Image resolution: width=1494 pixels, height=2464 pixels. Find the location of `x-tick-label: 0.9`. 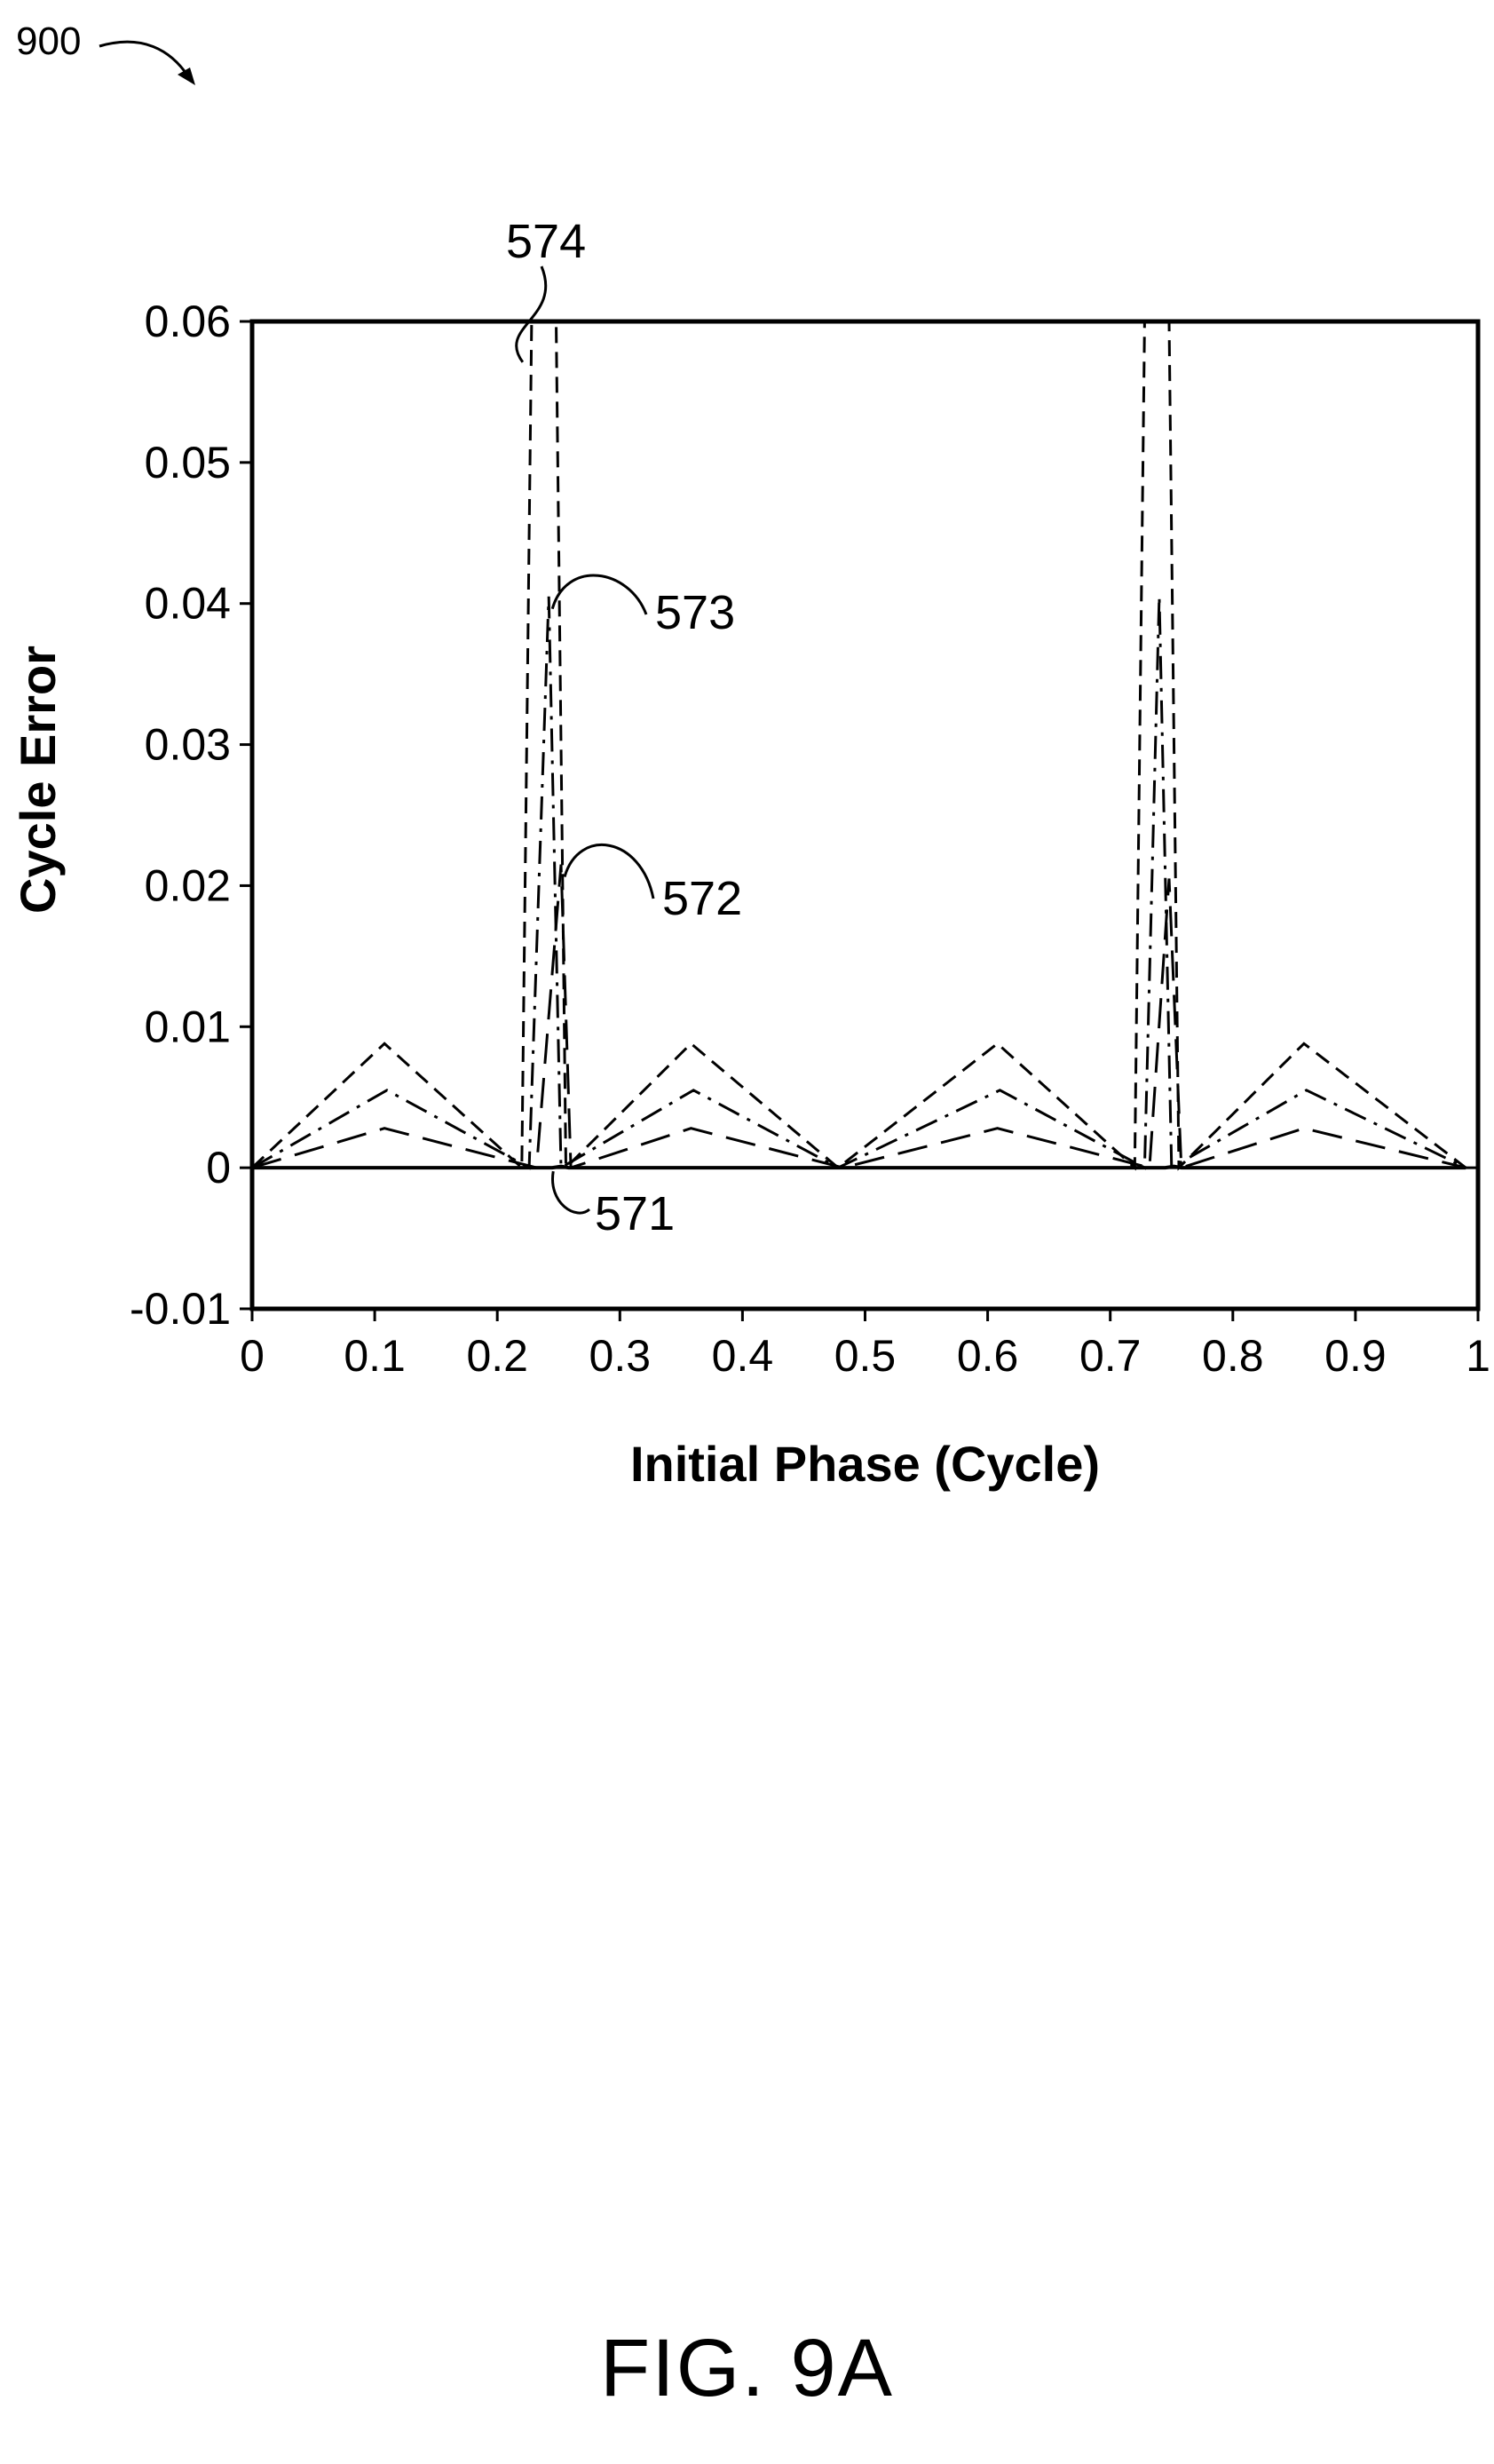

x-tick-label: 0.9 is located at coordinates (1355, 1356).